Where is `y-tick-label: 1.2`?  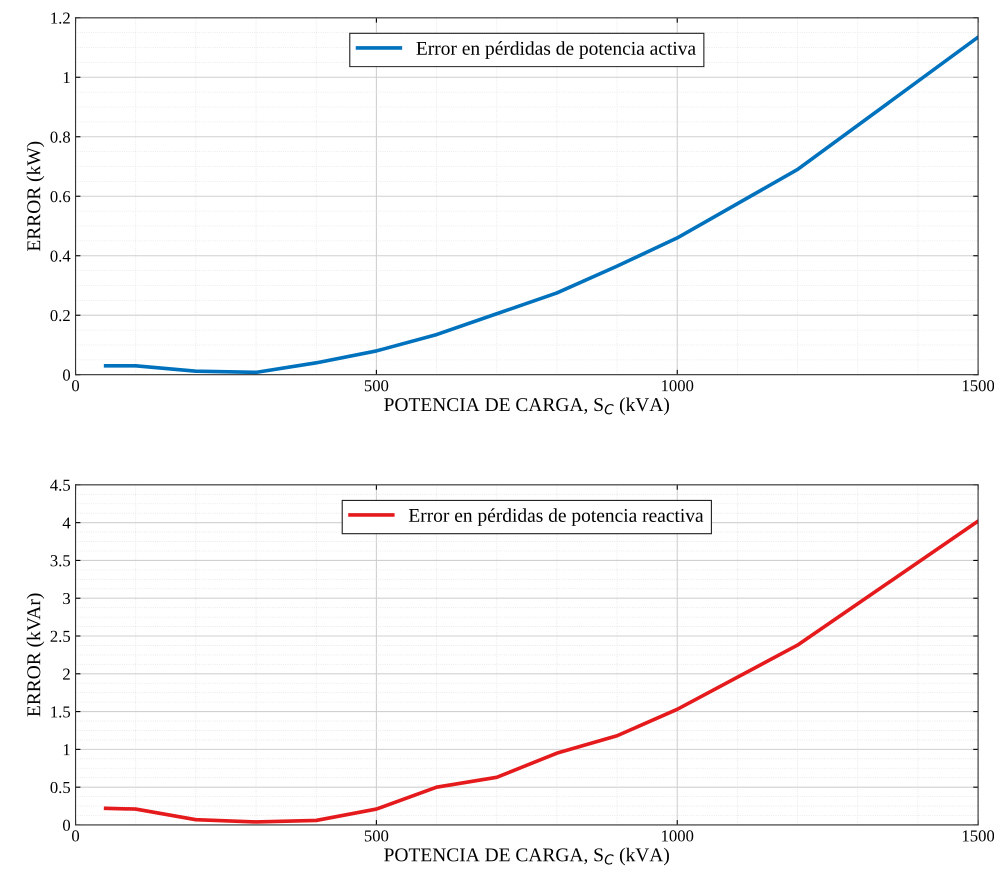 y-tick-label: 1.2 is located at coordinates (60, 18).